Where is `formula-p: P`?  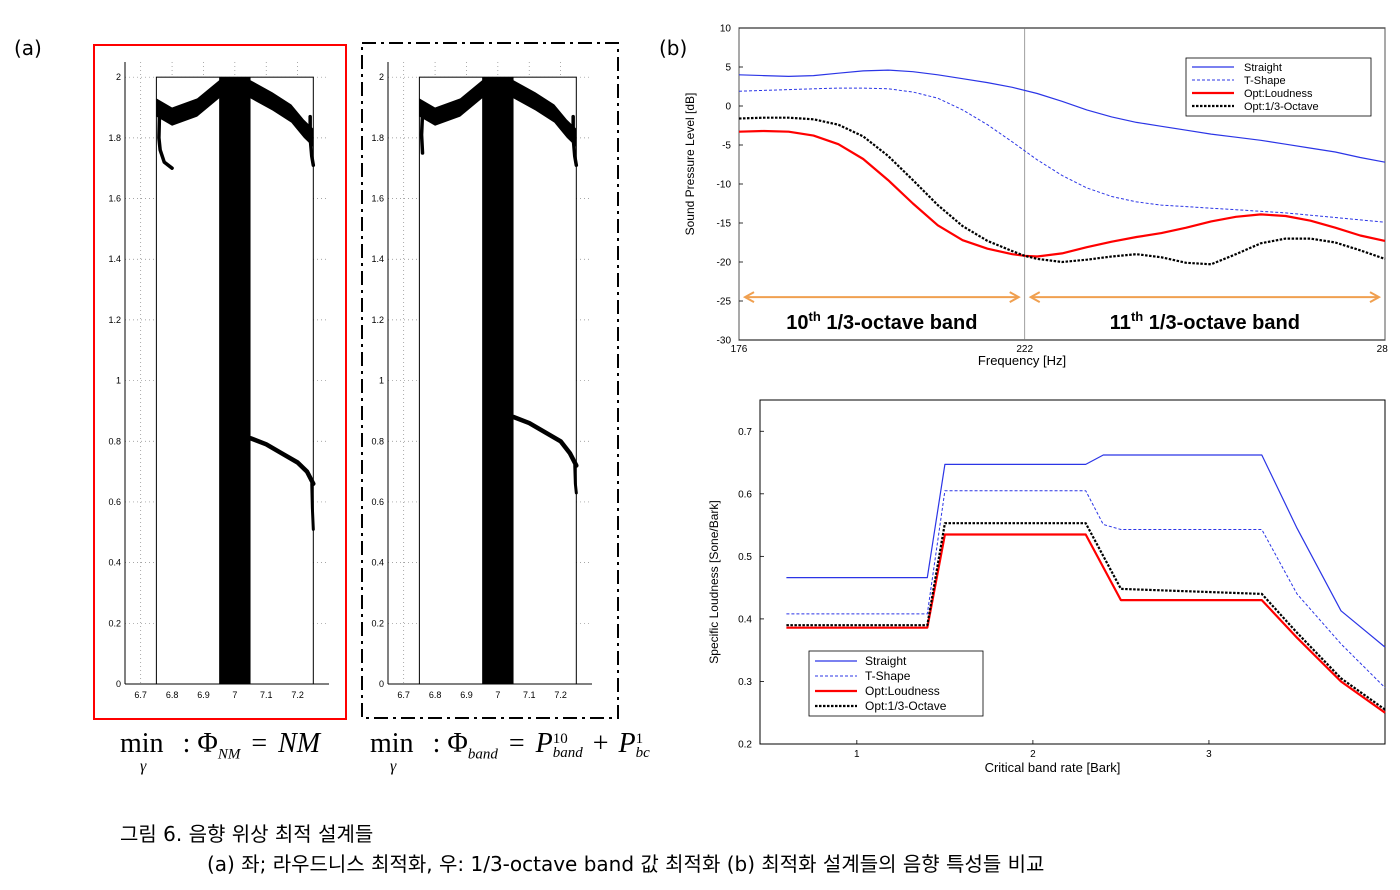
formula-p: P is located at coordinates (544, 743).